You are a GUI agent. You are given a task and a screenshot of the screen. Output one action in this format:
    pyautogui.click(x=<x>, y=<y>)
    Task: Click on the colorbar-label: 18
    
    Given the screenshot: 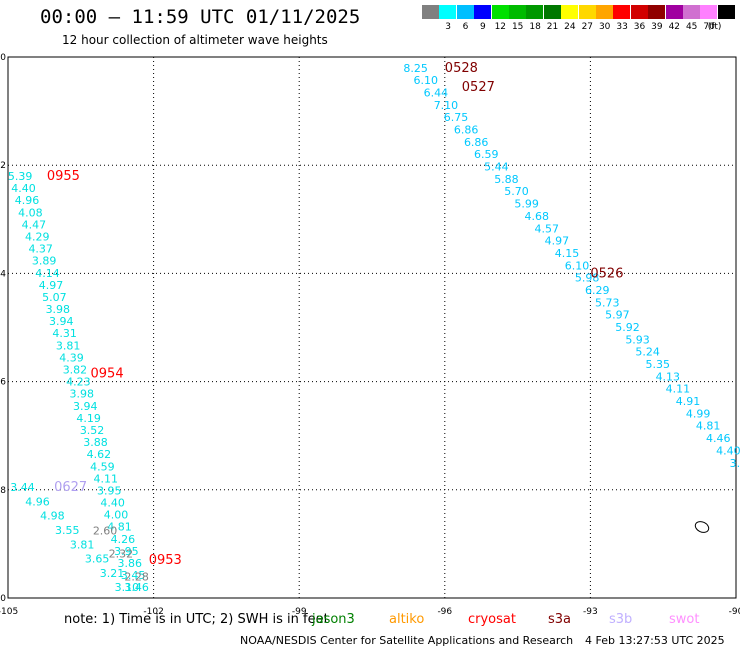 What is the action you would take?
    pyautogui.click(x=535, y=27)
    